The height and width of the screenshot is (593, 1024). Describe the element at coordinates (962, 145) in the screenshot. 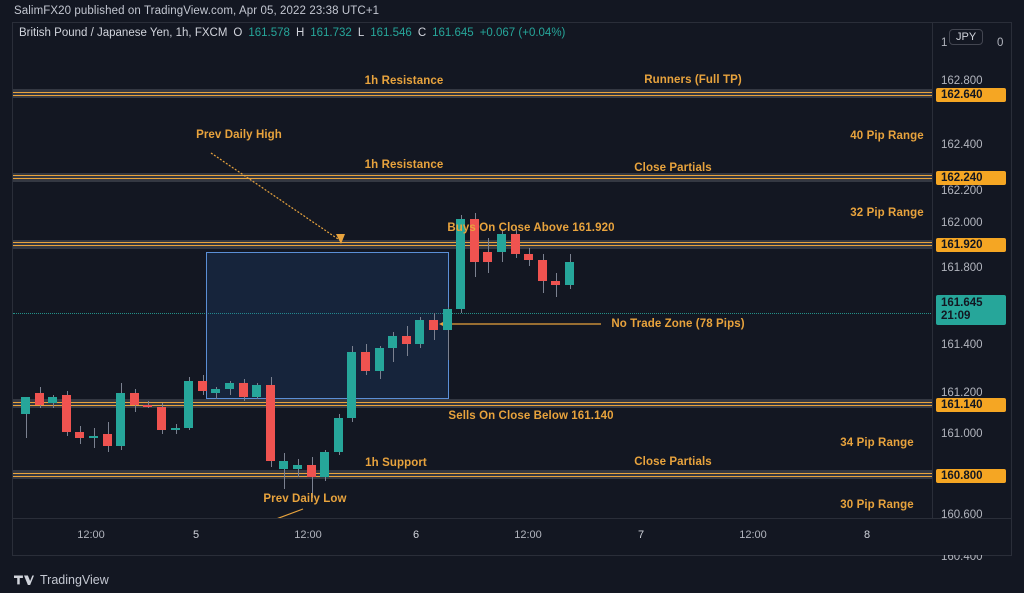

I see `price-tick: 162.400` at that location.